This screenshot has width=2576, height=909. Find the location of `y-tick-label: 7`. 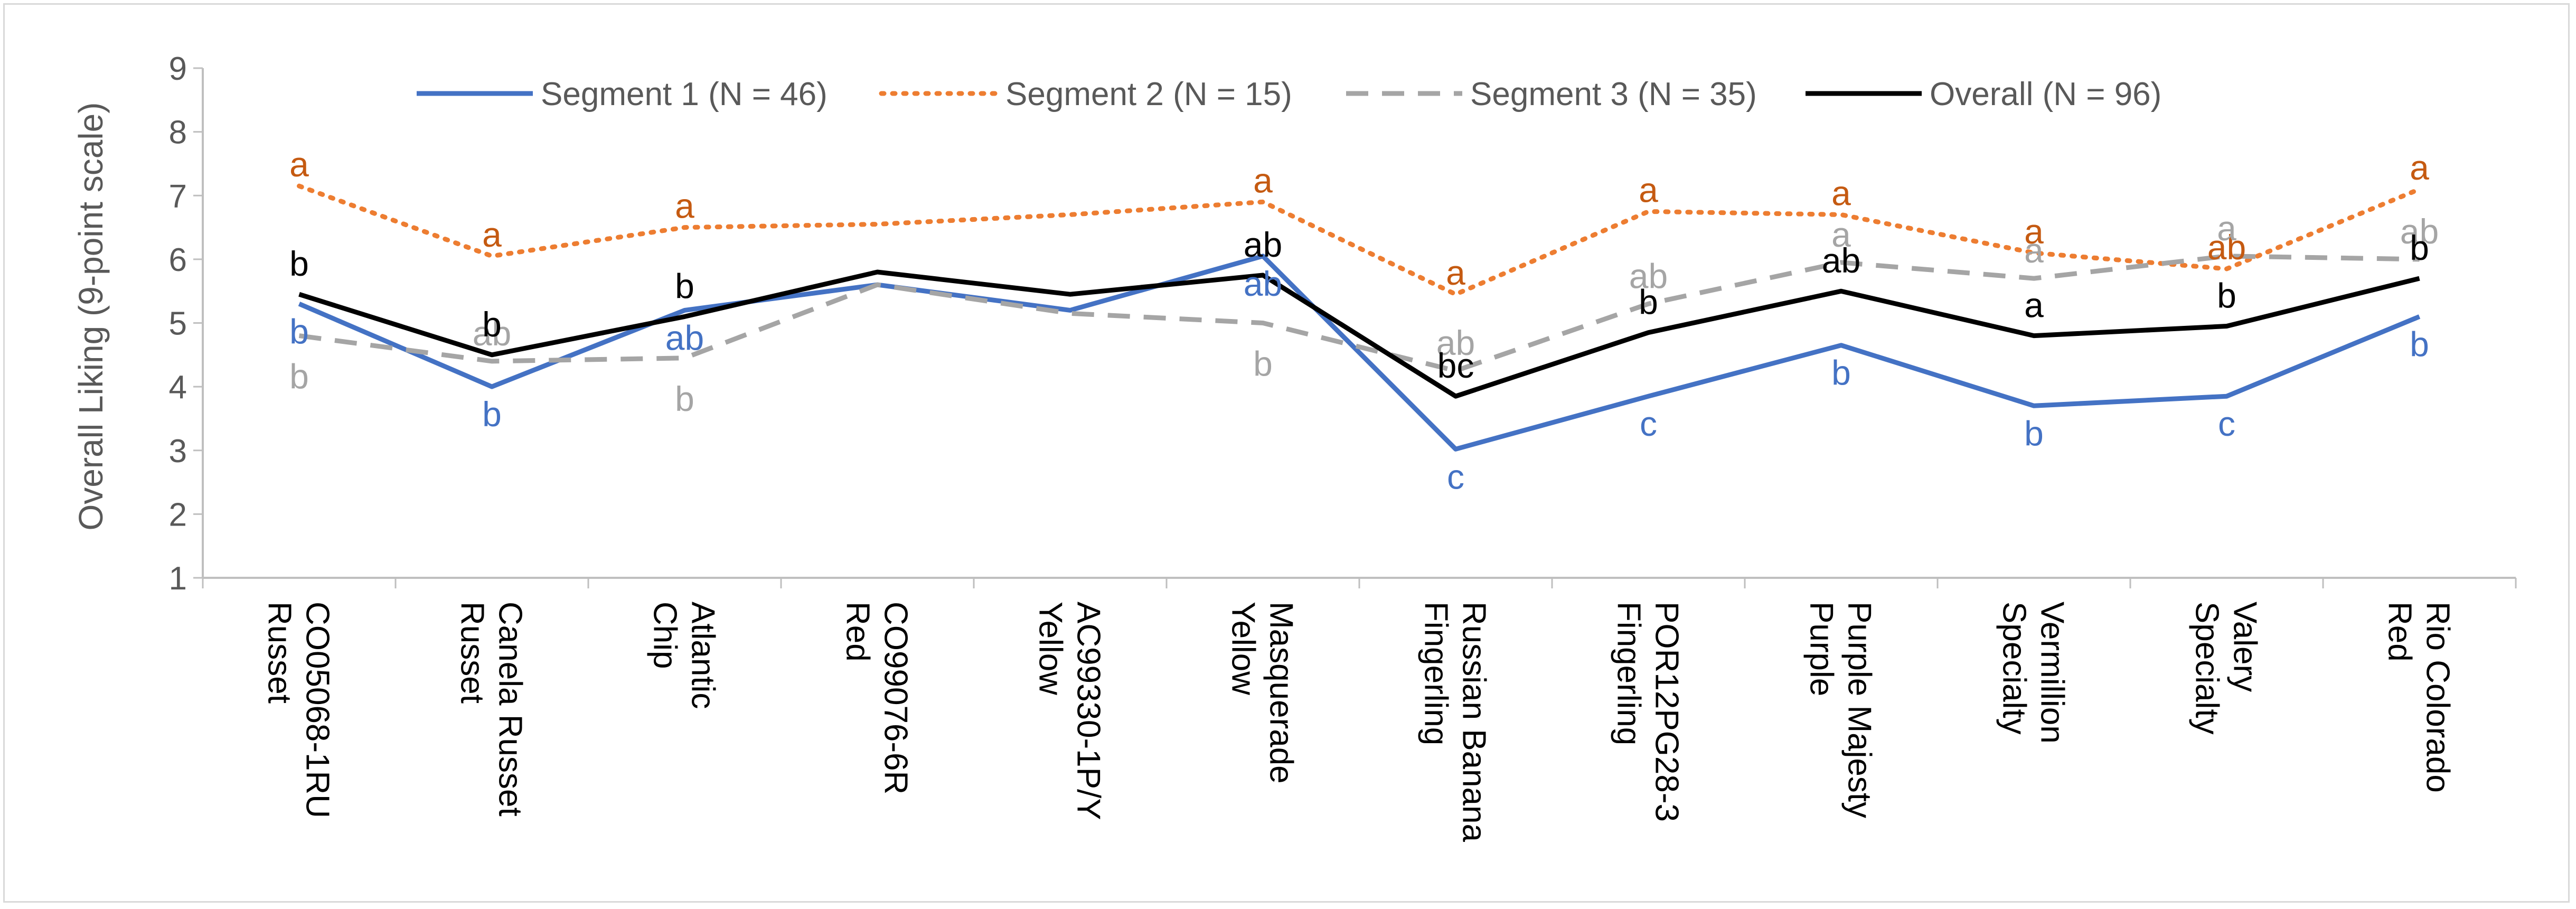

y-tick-label: 7 is located at coordinates (178, 196).